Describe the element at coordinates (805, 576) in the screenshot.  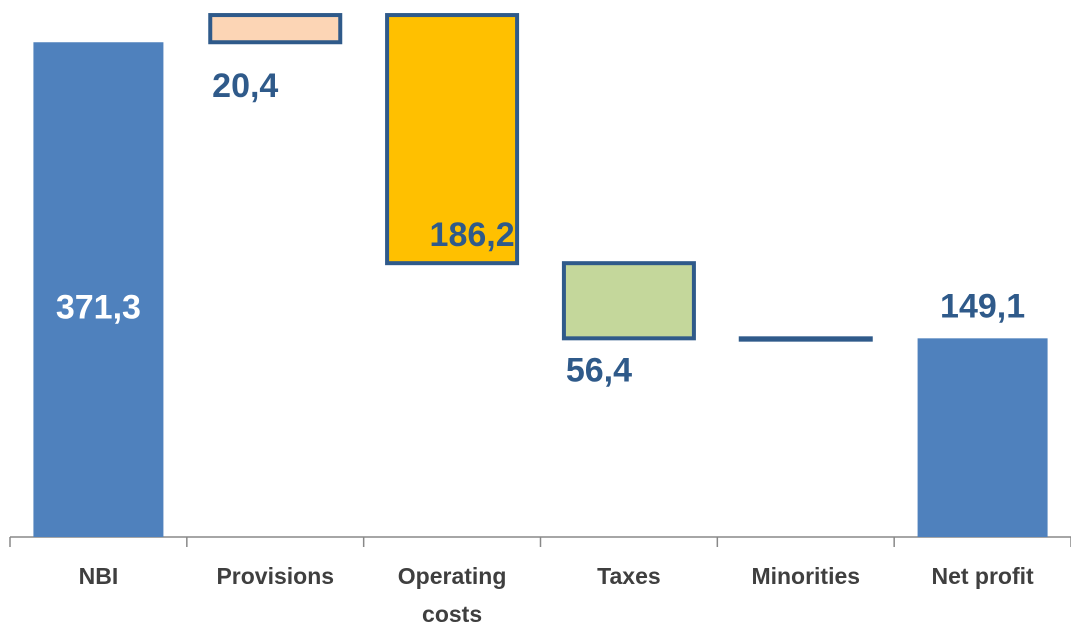
I see `x-tick-label: Minorities` at that location.